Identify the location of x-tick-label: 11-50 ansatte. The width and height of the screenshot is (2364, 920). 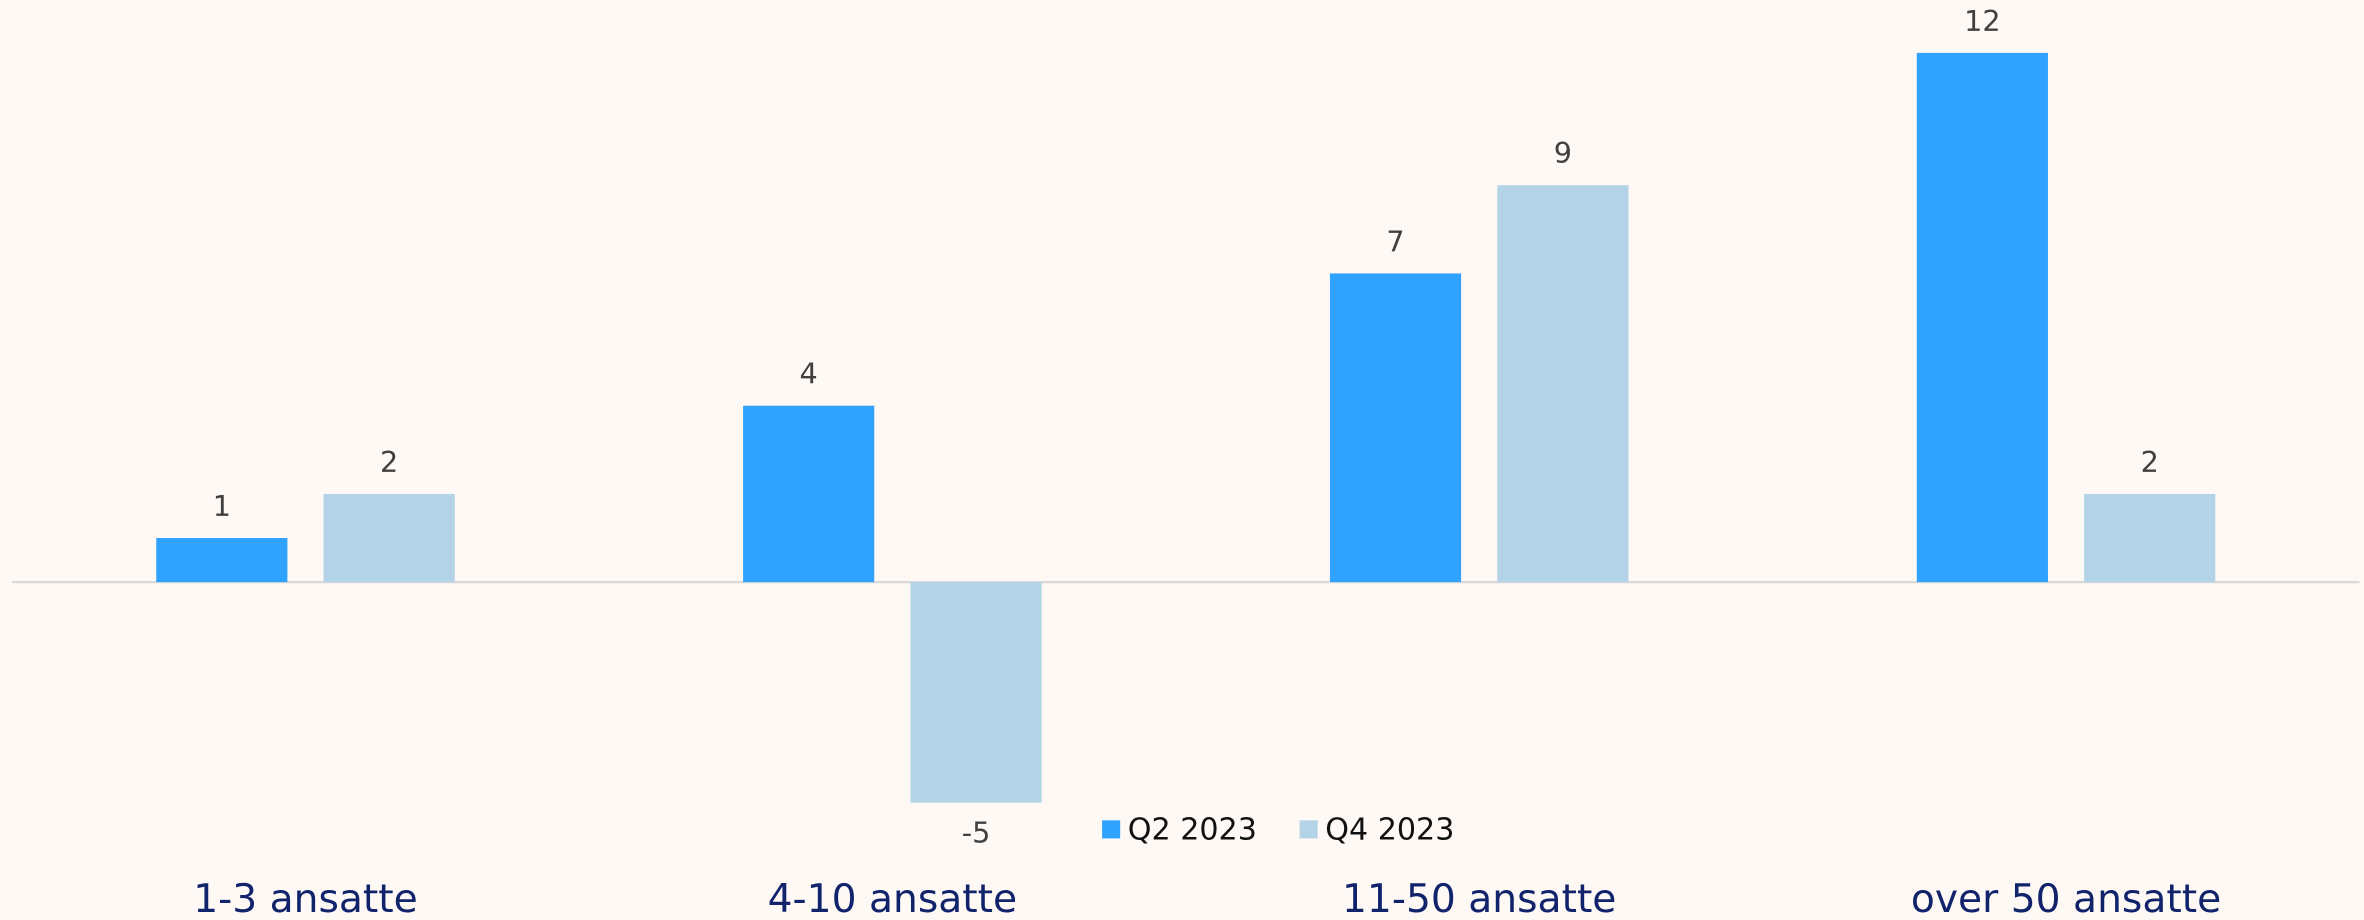
(1479, 898).